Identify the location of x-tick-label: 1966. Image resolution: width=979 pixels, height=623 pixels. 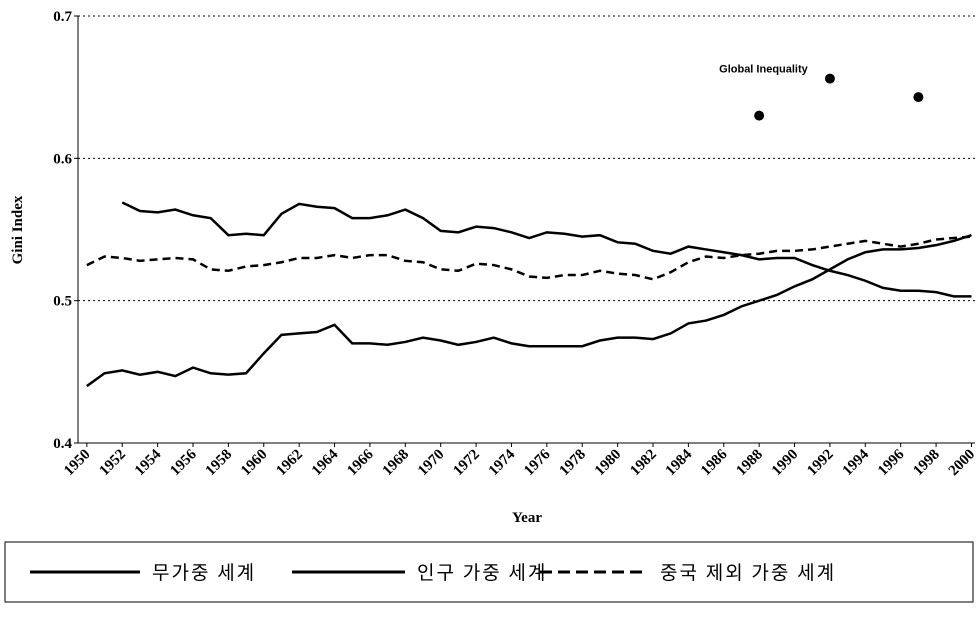
(360, 462).